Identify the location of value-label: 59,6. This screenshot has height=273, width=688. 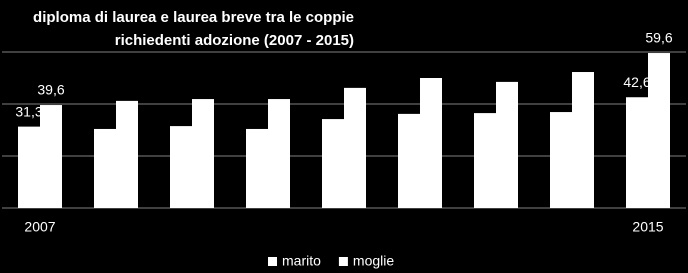
(658, 38).